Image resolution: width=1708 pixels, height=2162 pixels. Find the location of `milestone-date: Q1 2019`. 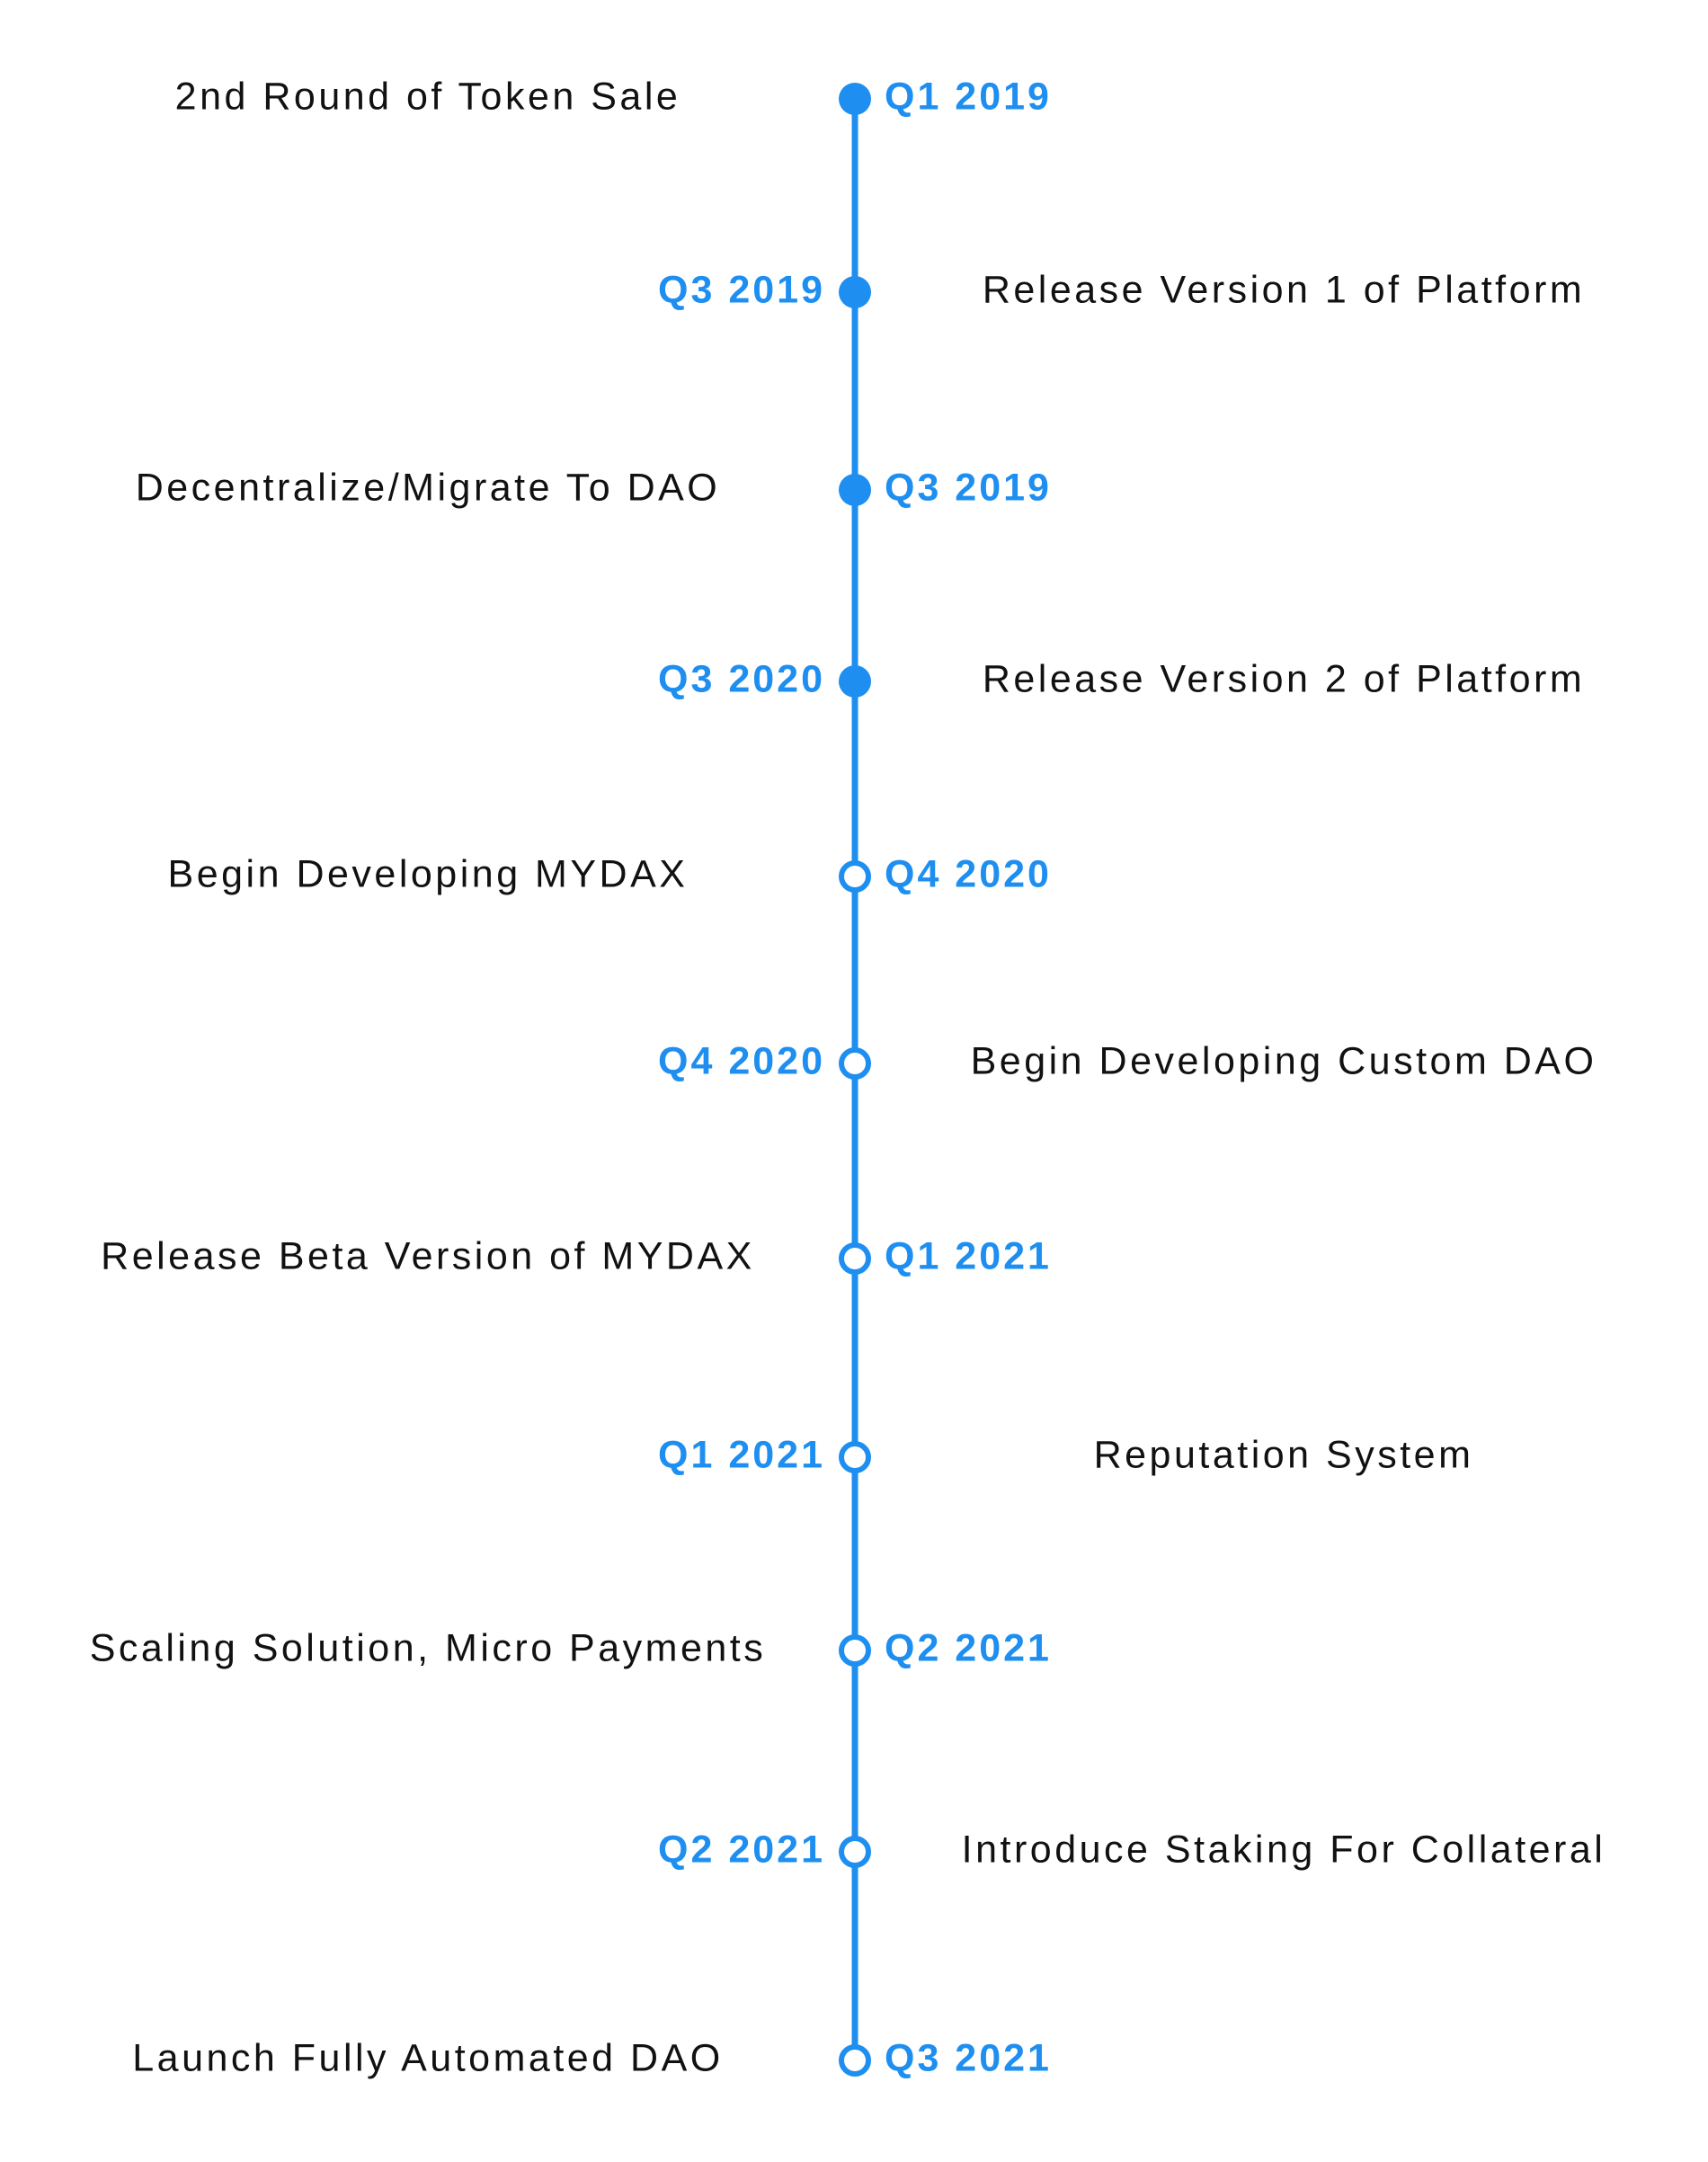

milestone-date: Q1 2019 is located at coordinates (968, 96).